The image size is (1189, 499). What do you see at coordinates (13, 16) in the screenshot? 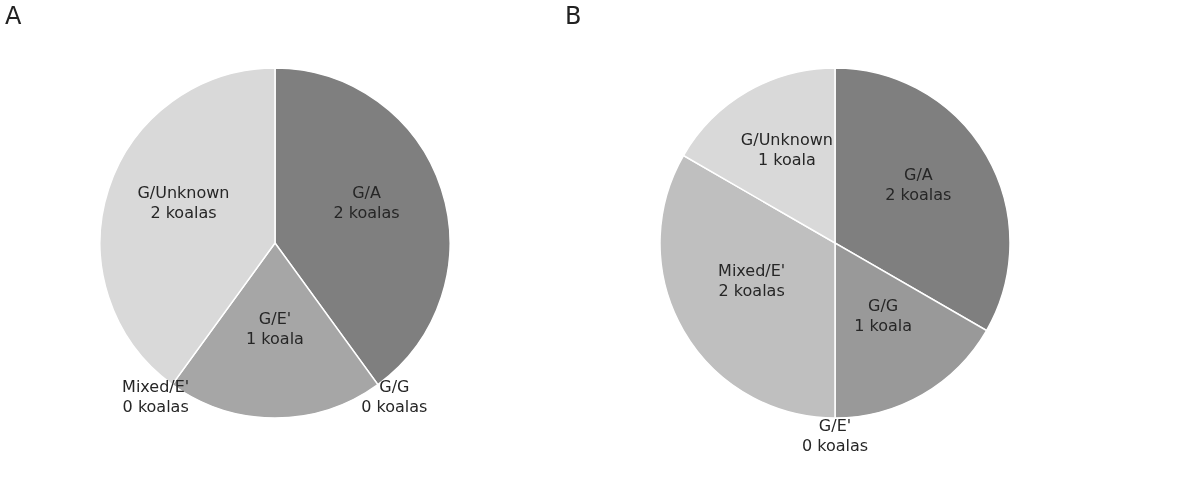
I see `chart-title: A` at bounding box center [13, 16].